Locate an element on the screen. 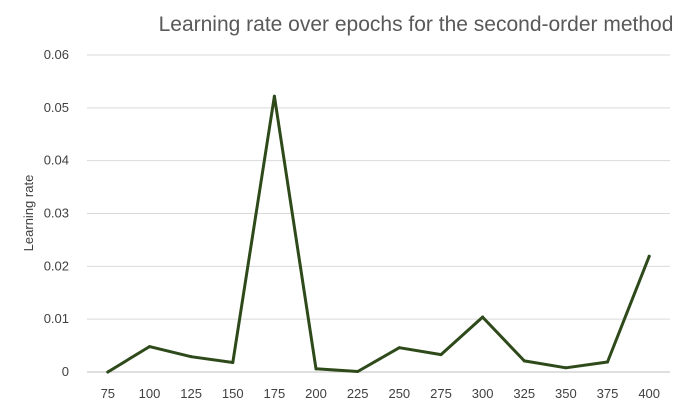 The image size is (690, 415). y-tick-label: 0.05 is located at coordinates (56, 107).